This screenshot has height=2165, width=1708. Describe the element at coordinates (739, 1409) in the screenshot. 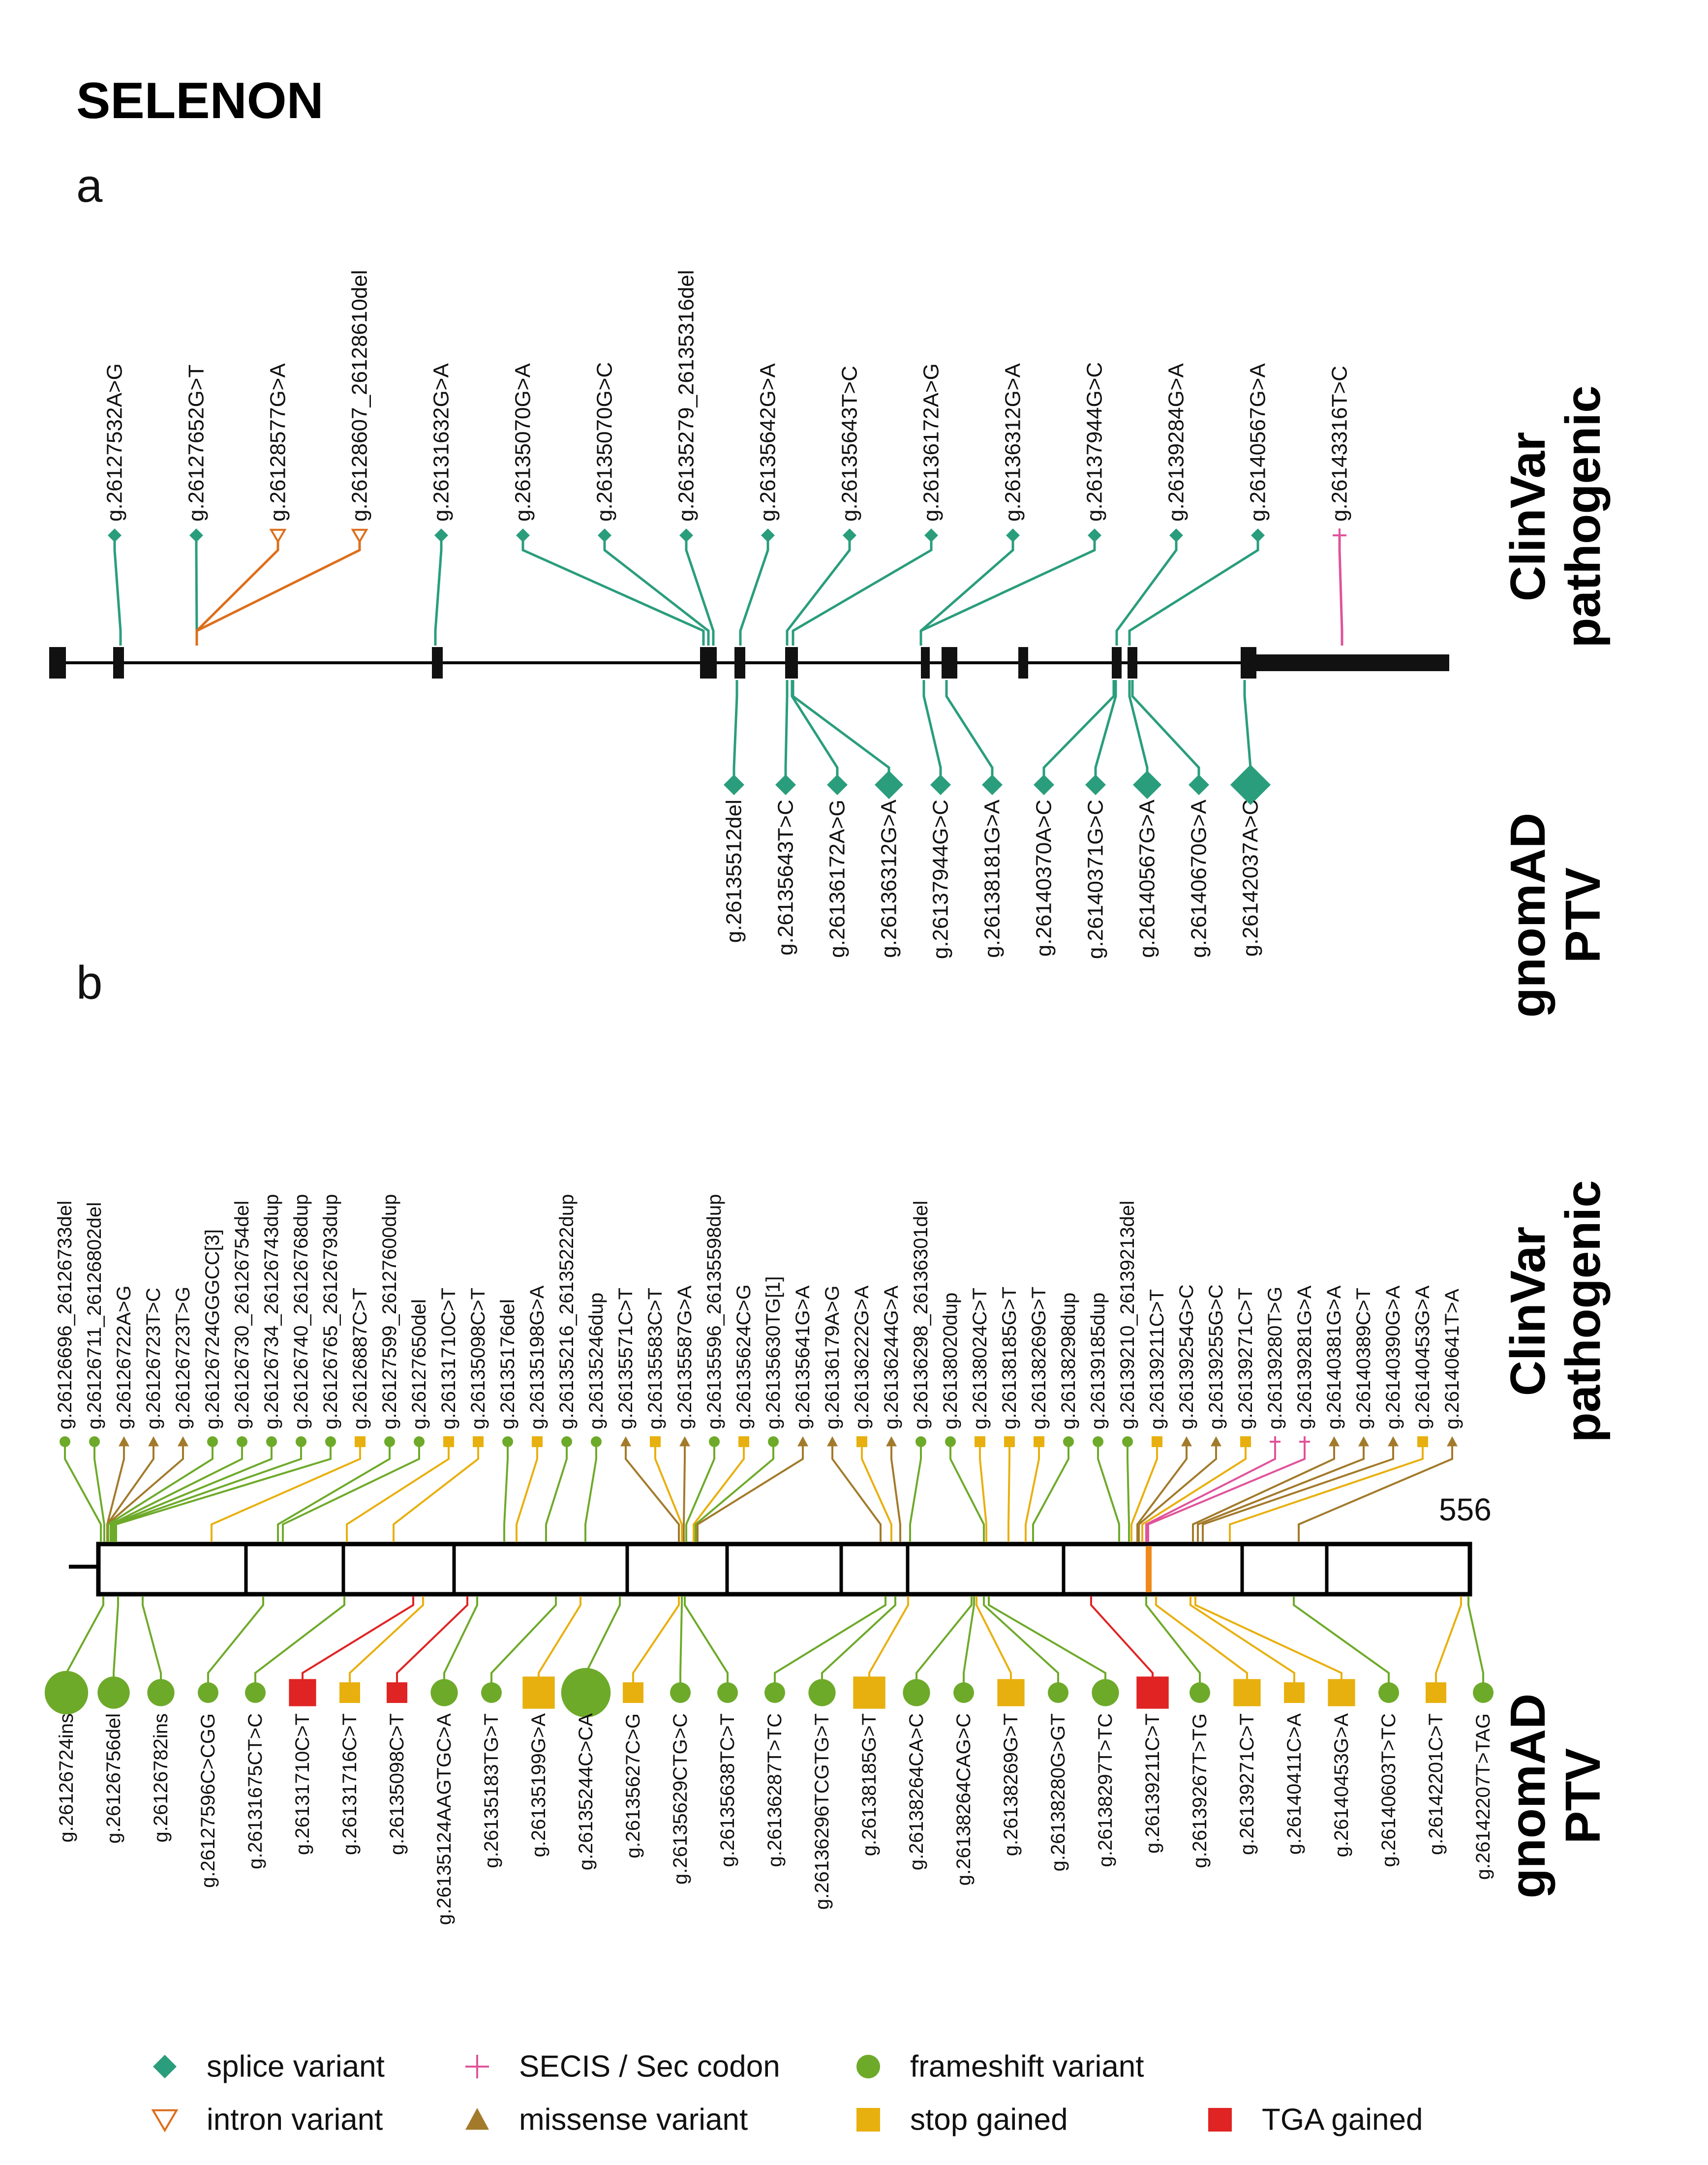

I see `clinvar-variant: g.26135630TG[1]` at that location.